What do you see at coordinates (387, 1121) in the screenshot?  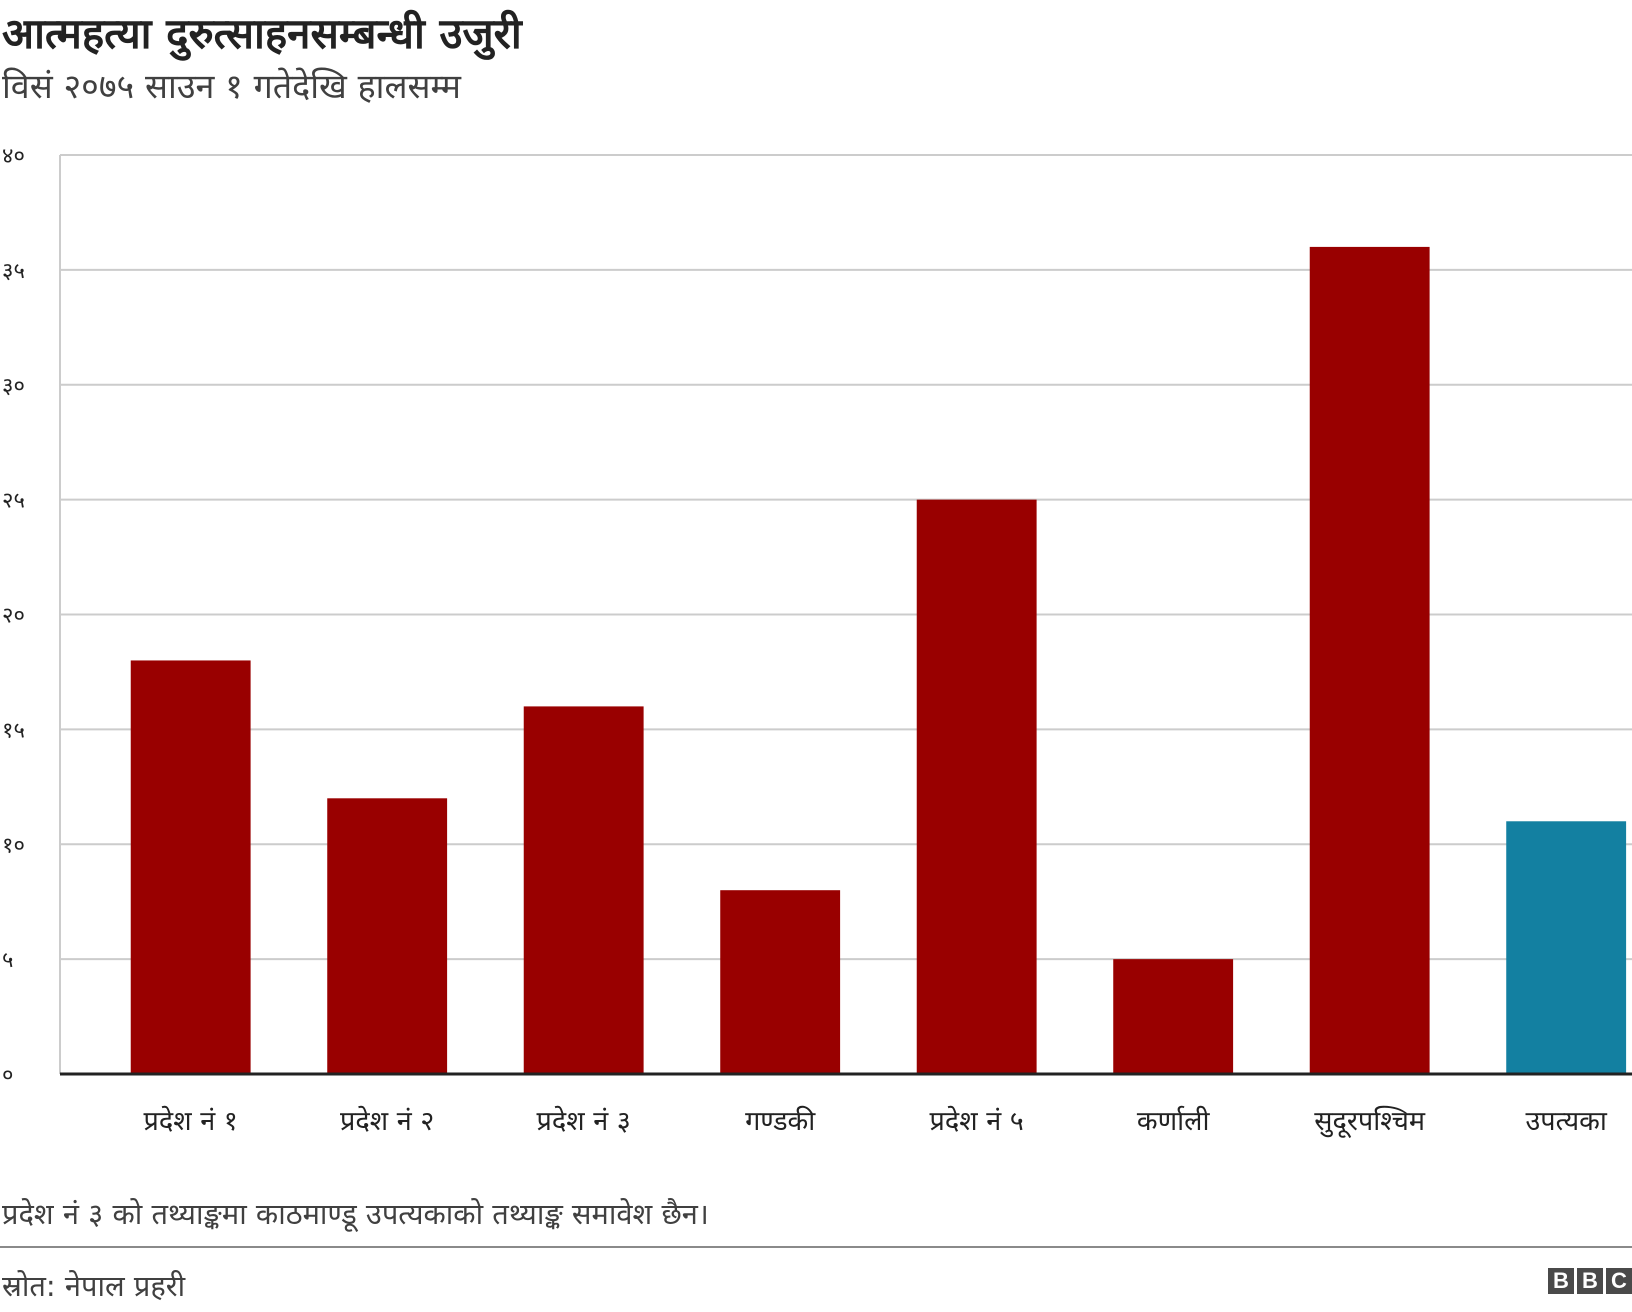 I see `x-category-label: प्रदेश नं २` at bounding box center [387, 1121].